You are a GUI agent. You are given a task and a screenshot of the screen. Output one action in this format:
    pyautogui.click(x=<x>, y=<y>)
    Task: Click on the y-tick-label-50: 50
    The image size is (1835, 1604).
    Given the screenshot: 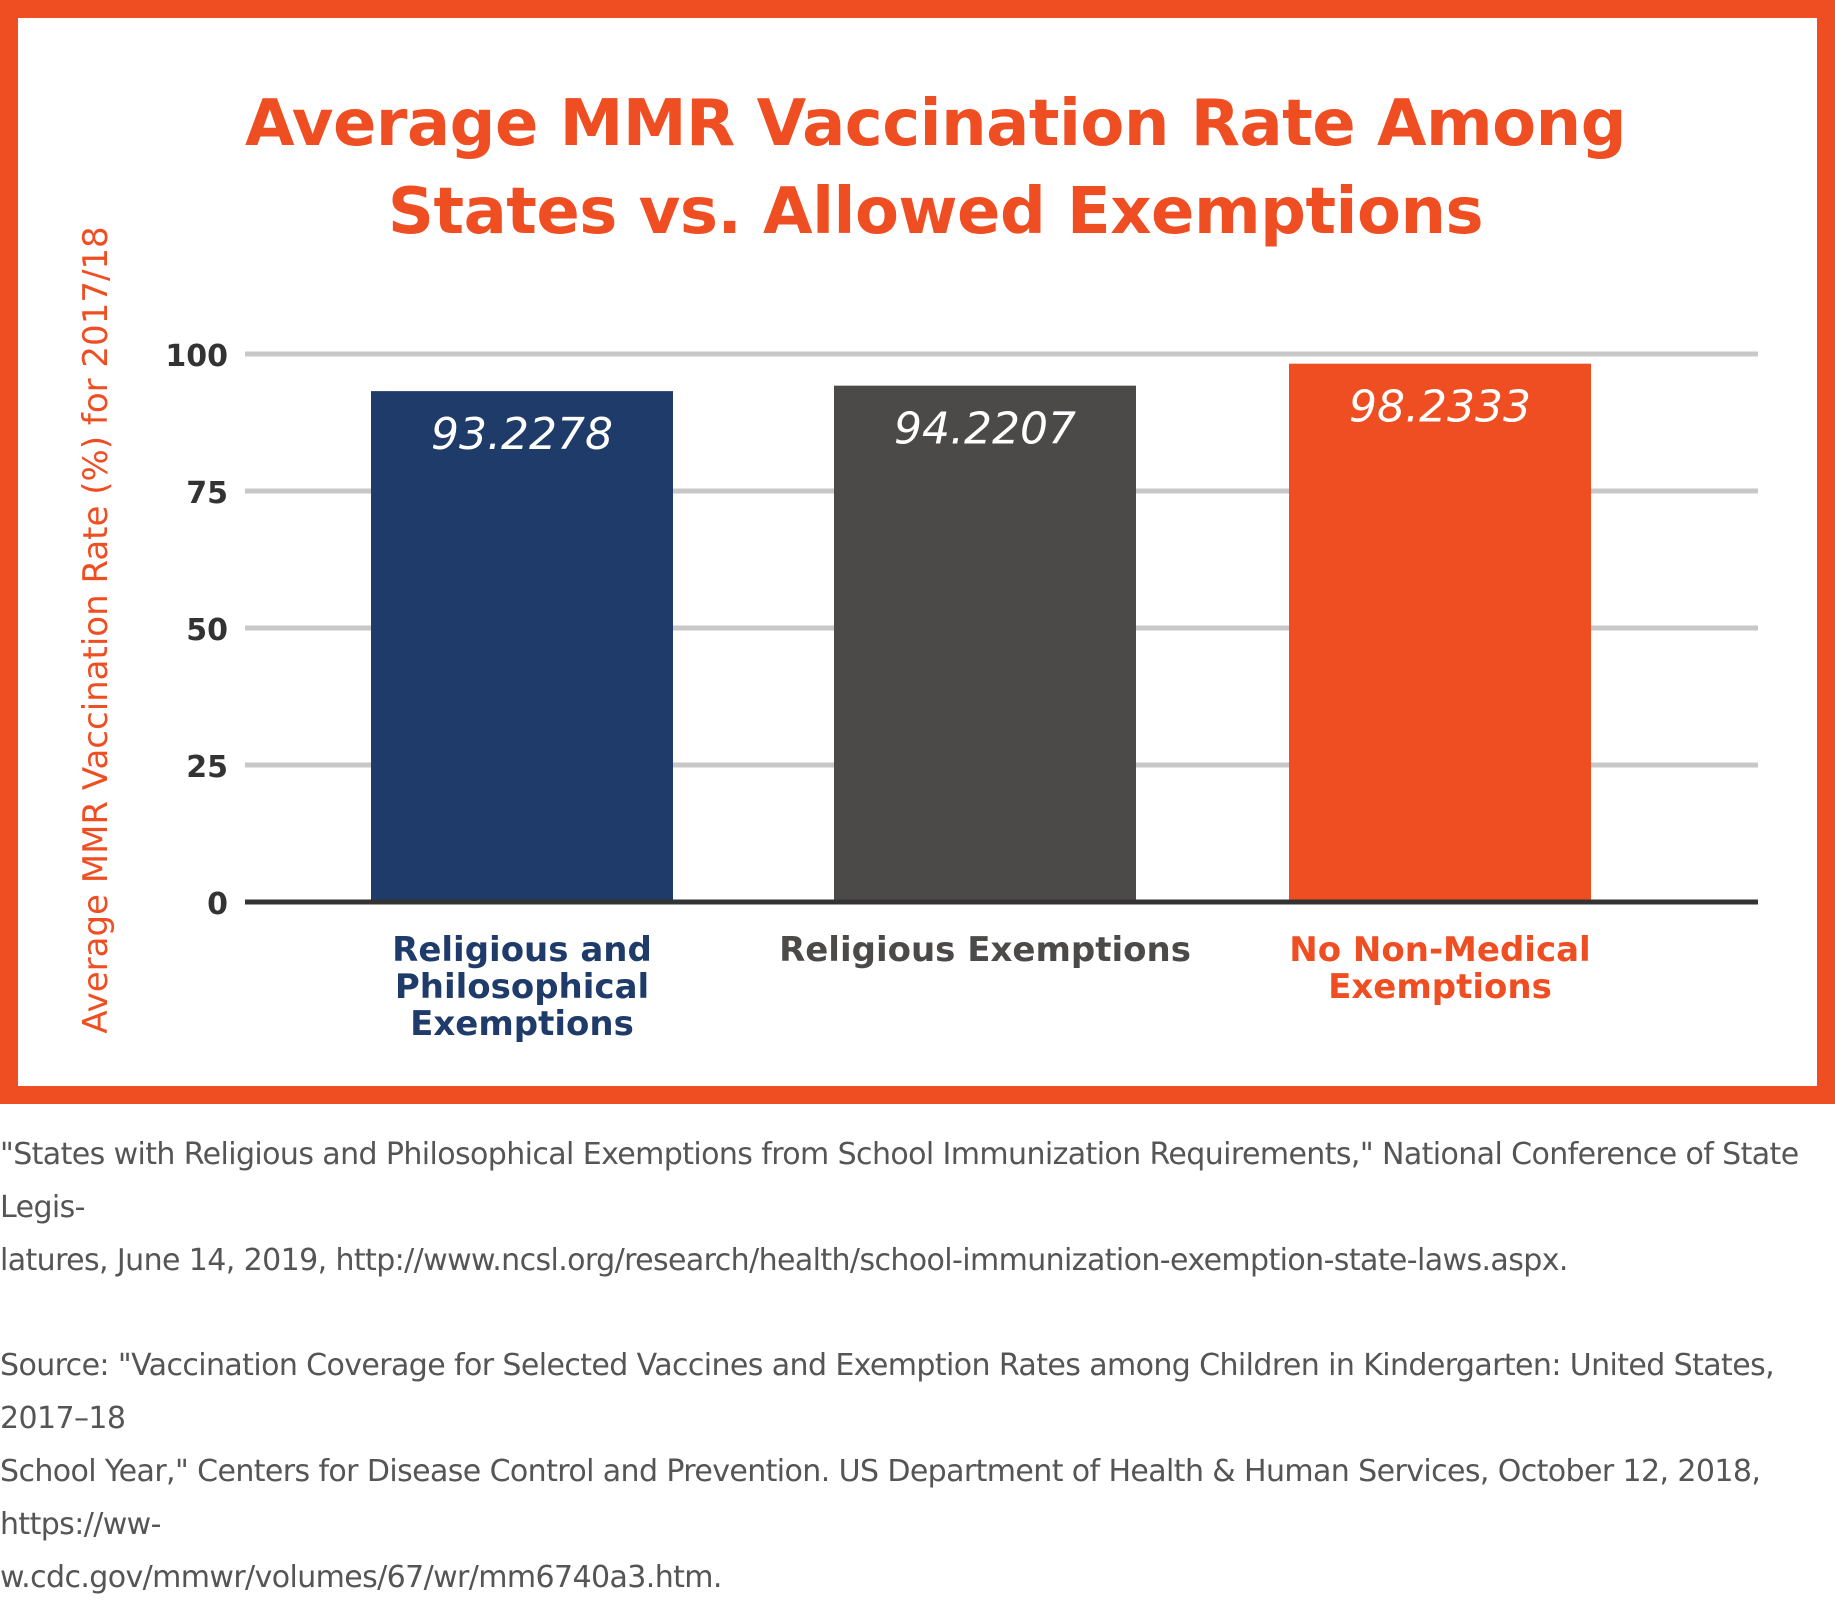 What is the action you would take?
    pyautogui.click(x=207, y=630)
    